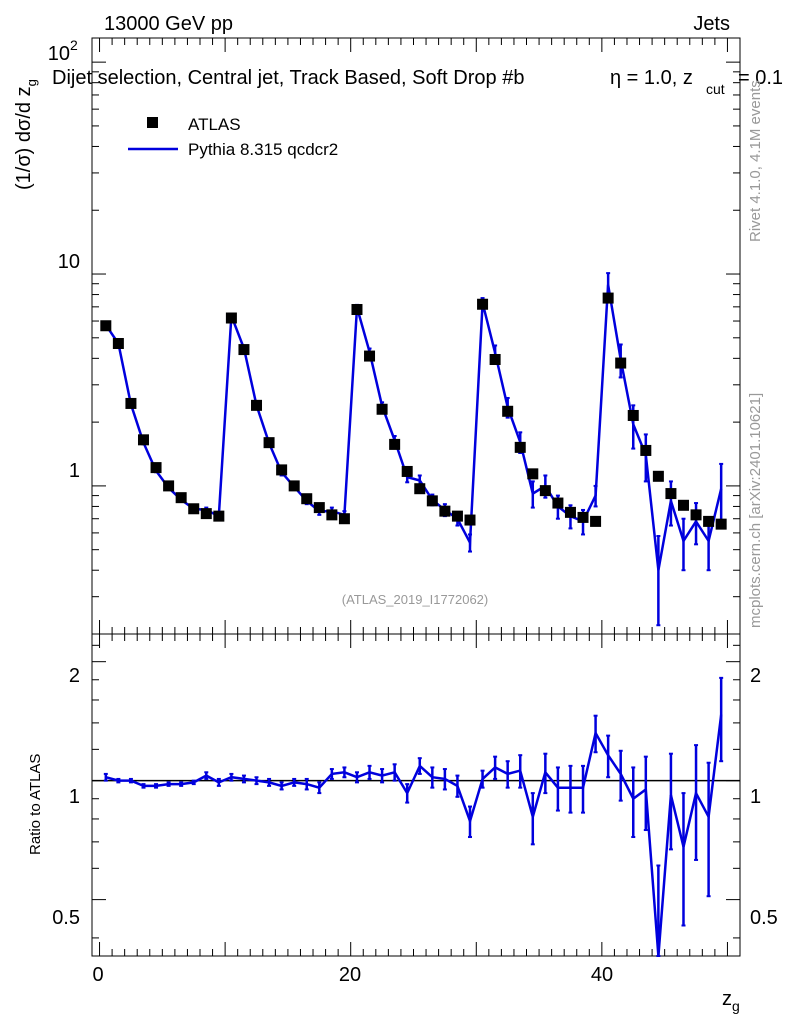  Describe the element at coordinates (764, 918) in the screenshot. I see `ratio-tick-label-right-05: 0.5` at that location.